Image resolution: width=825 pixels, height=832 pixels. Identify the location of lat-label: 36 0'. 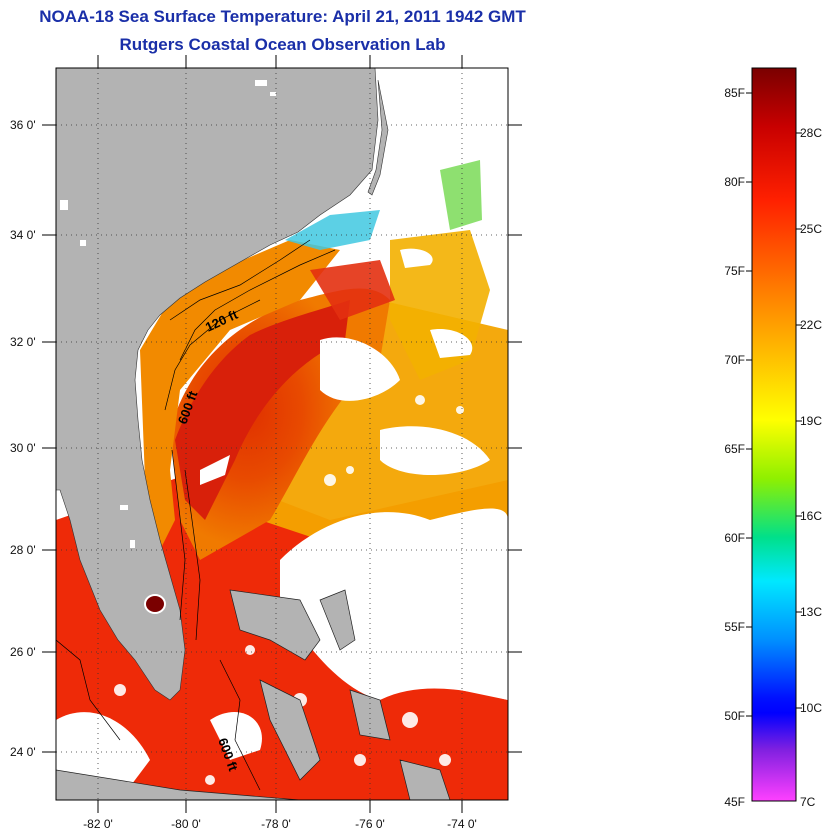
(23, 125).